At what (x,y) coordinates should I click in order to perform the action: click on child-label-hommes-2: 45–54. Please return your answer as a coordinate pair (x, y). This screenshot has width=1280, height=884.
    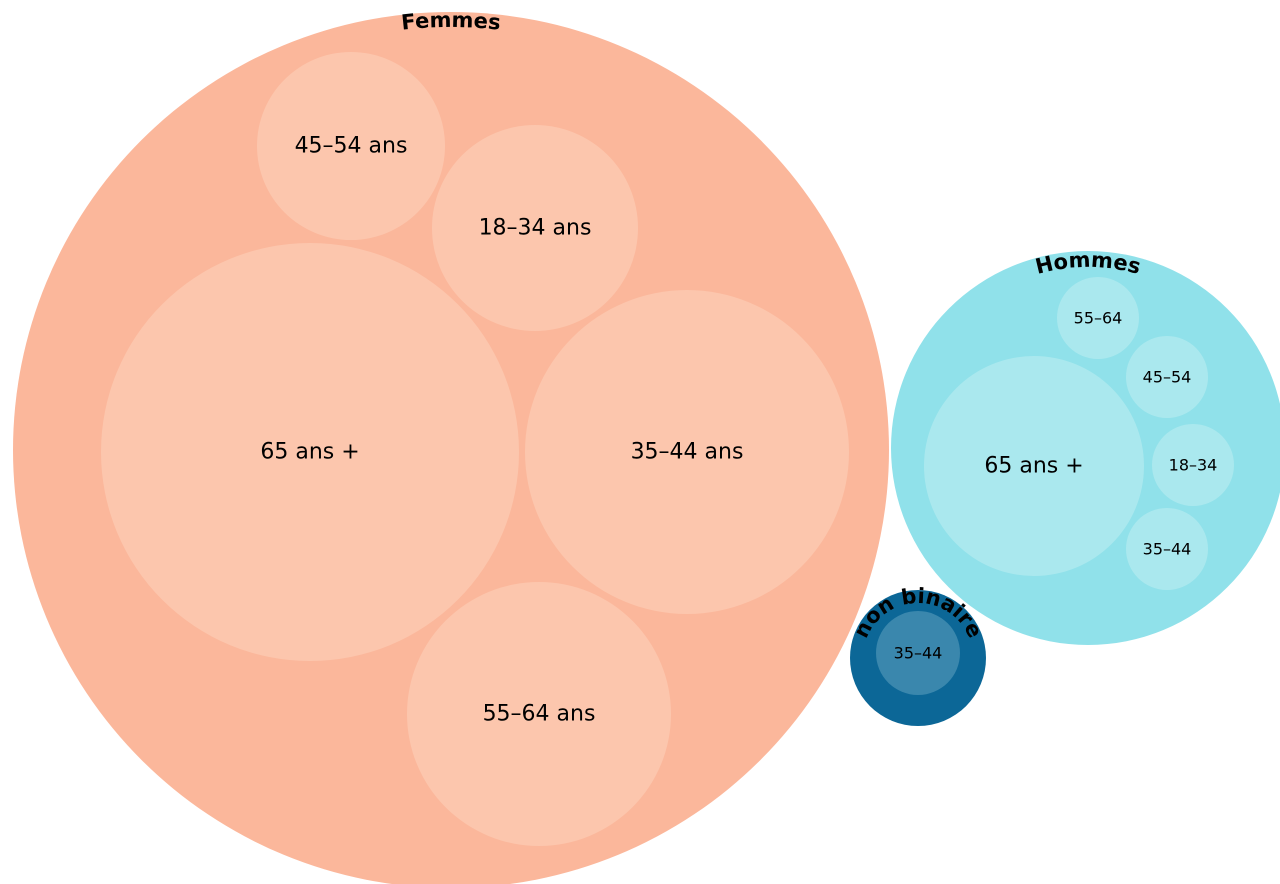
    Looking at the image, I should click on (1167, 377).